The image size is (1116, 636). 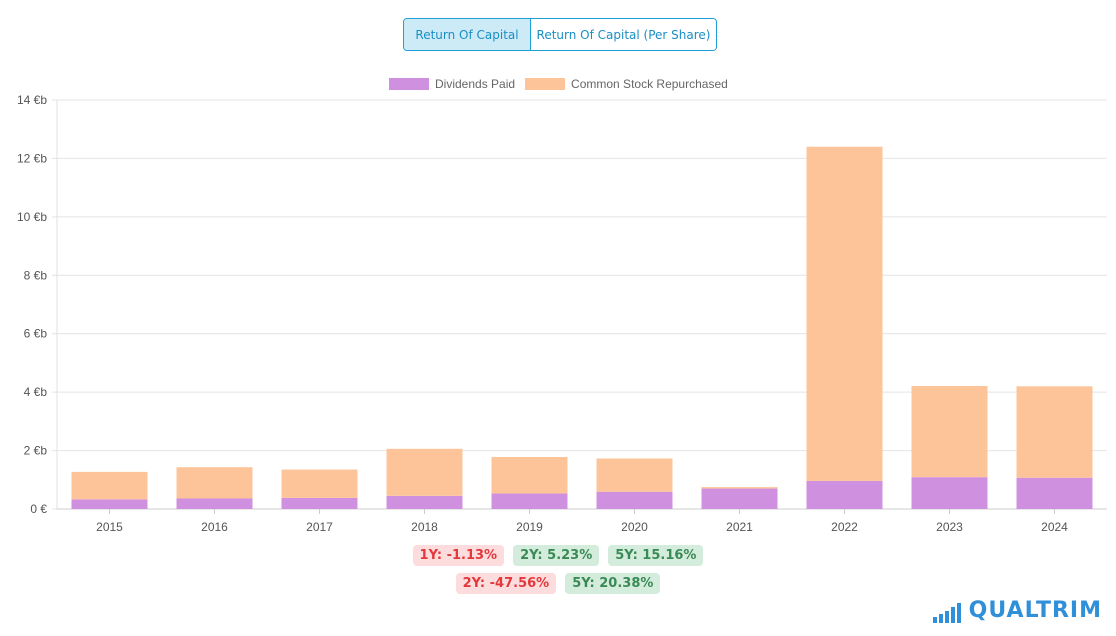 I want to click on bar-repurchased-2015, so click(x=109, y=485).